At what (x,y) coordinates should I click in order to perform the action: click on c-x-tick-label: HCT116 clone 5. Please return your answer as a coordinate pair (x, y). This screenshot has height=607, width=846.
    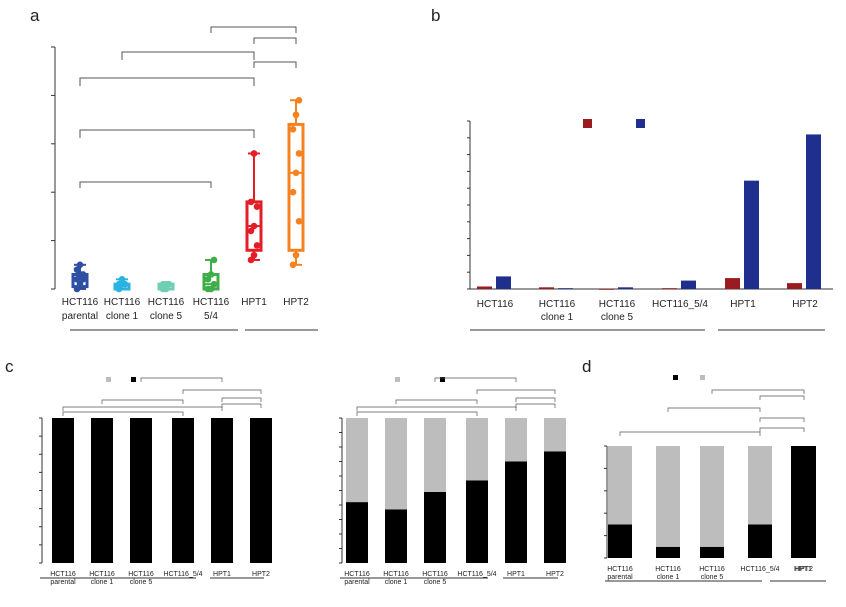
    Looking at the image, I should click on (141, 578).